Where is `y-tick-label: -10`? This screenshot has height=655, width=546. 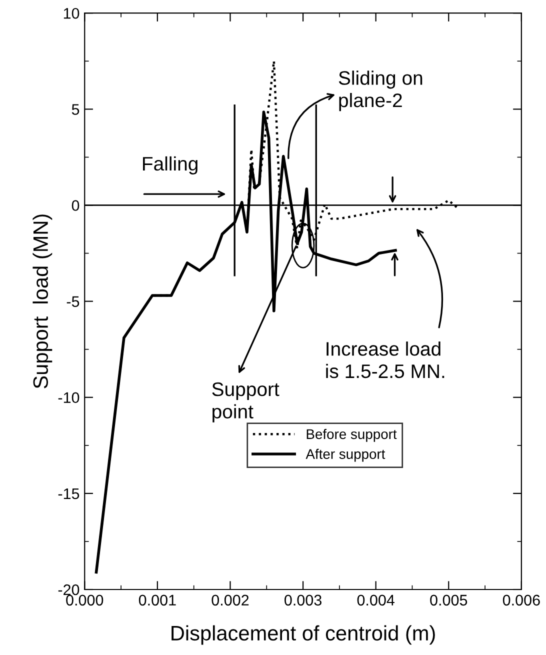 y-tick-label: -10 is located at coordinates (69, 398).